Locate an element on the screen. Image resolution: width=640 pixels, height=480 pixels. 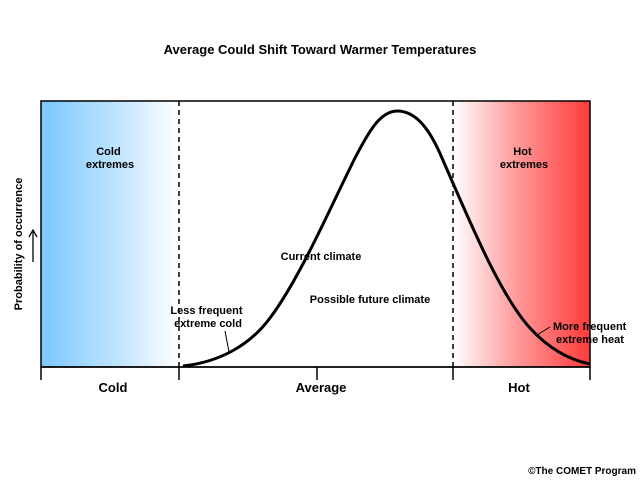
more-frequent-heat-label: More frequent extreme heat is located at coordinates (591, 333).